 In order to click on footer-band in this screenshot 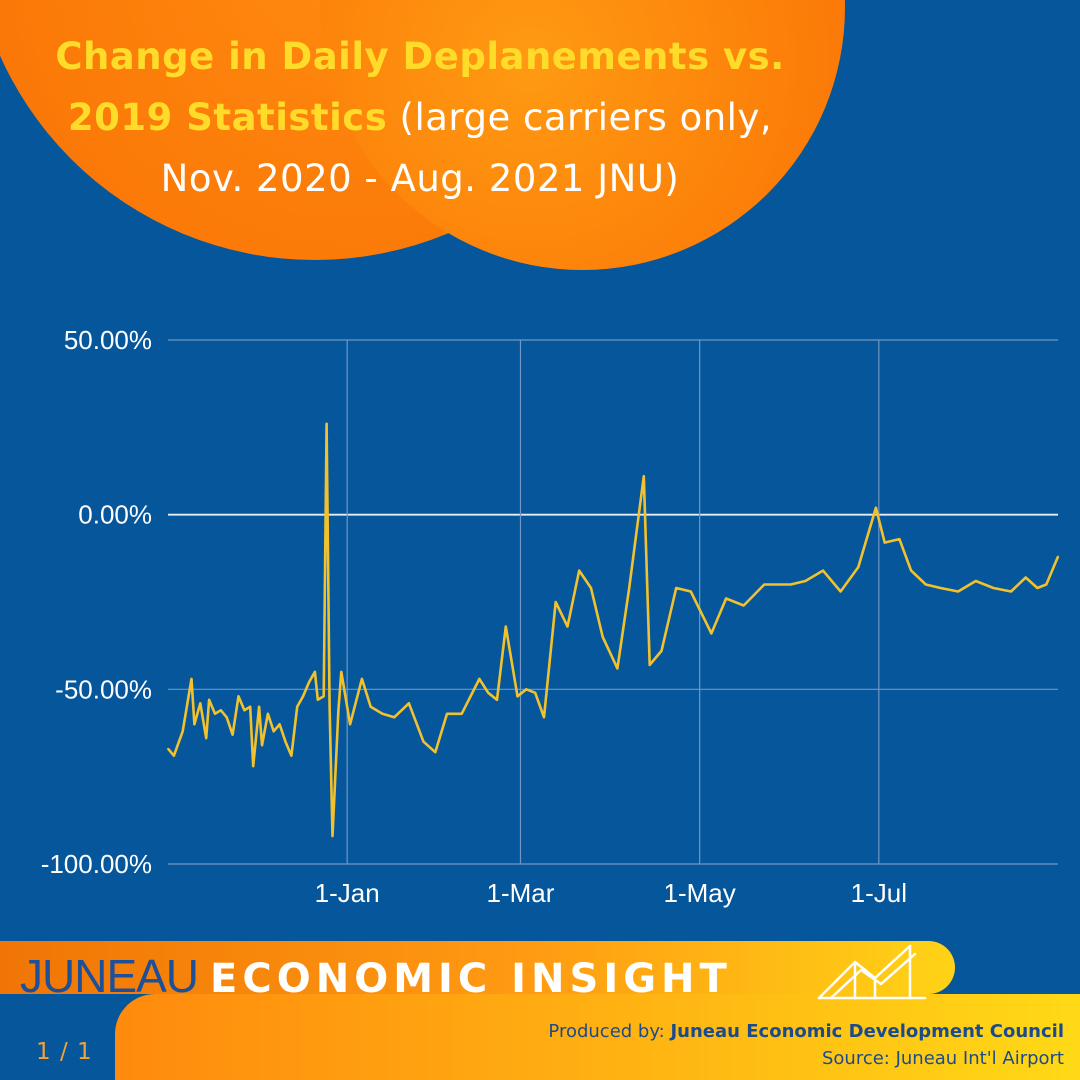, I will do `click(477, 967)`.